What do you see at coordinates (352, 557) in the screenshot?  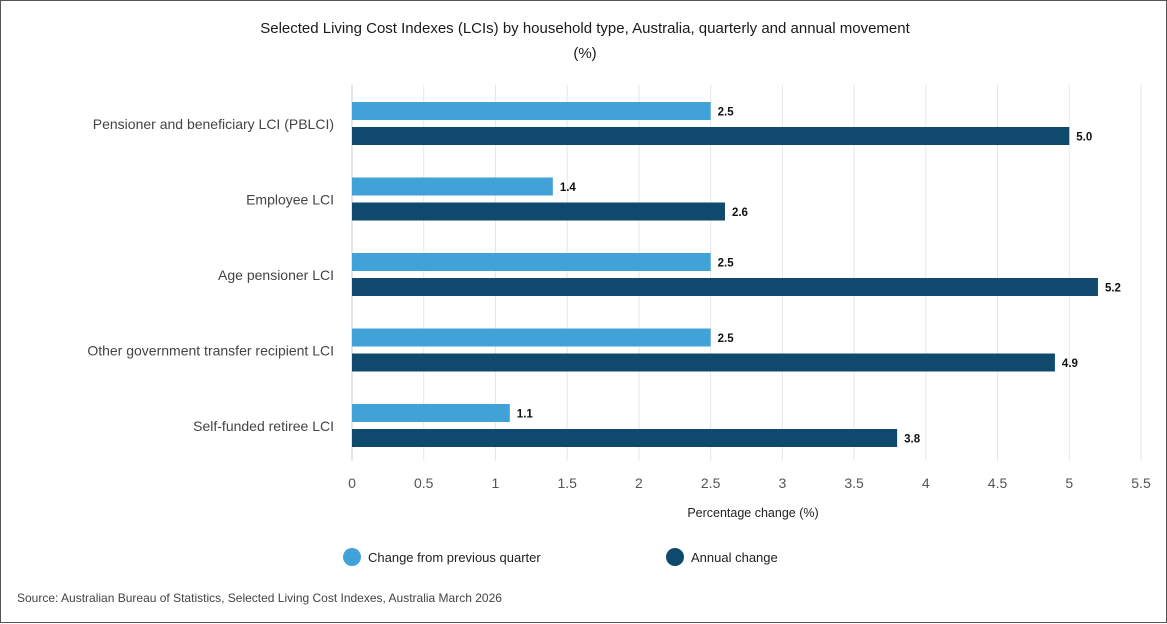 I see `legend-quarter-marker` at bounding box center [352, 557].